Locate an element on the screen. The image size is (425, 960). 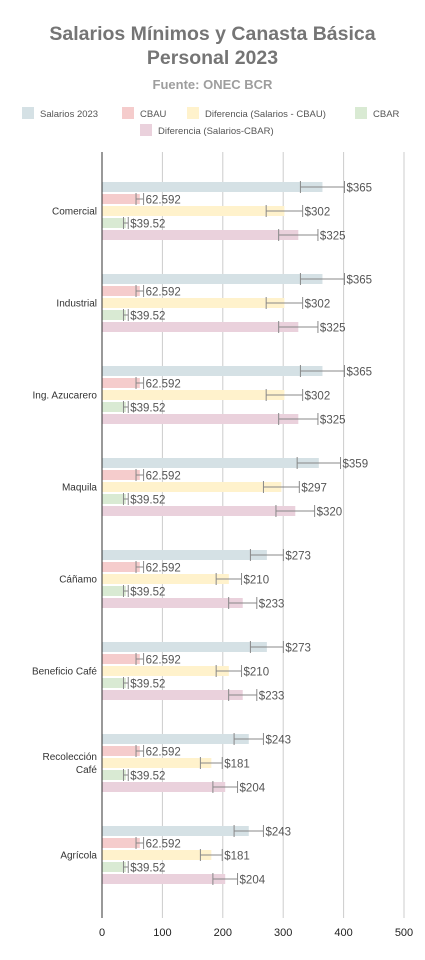
bar-diferencia-salarios-cbau-industrial is located at coordinates (193, 303).